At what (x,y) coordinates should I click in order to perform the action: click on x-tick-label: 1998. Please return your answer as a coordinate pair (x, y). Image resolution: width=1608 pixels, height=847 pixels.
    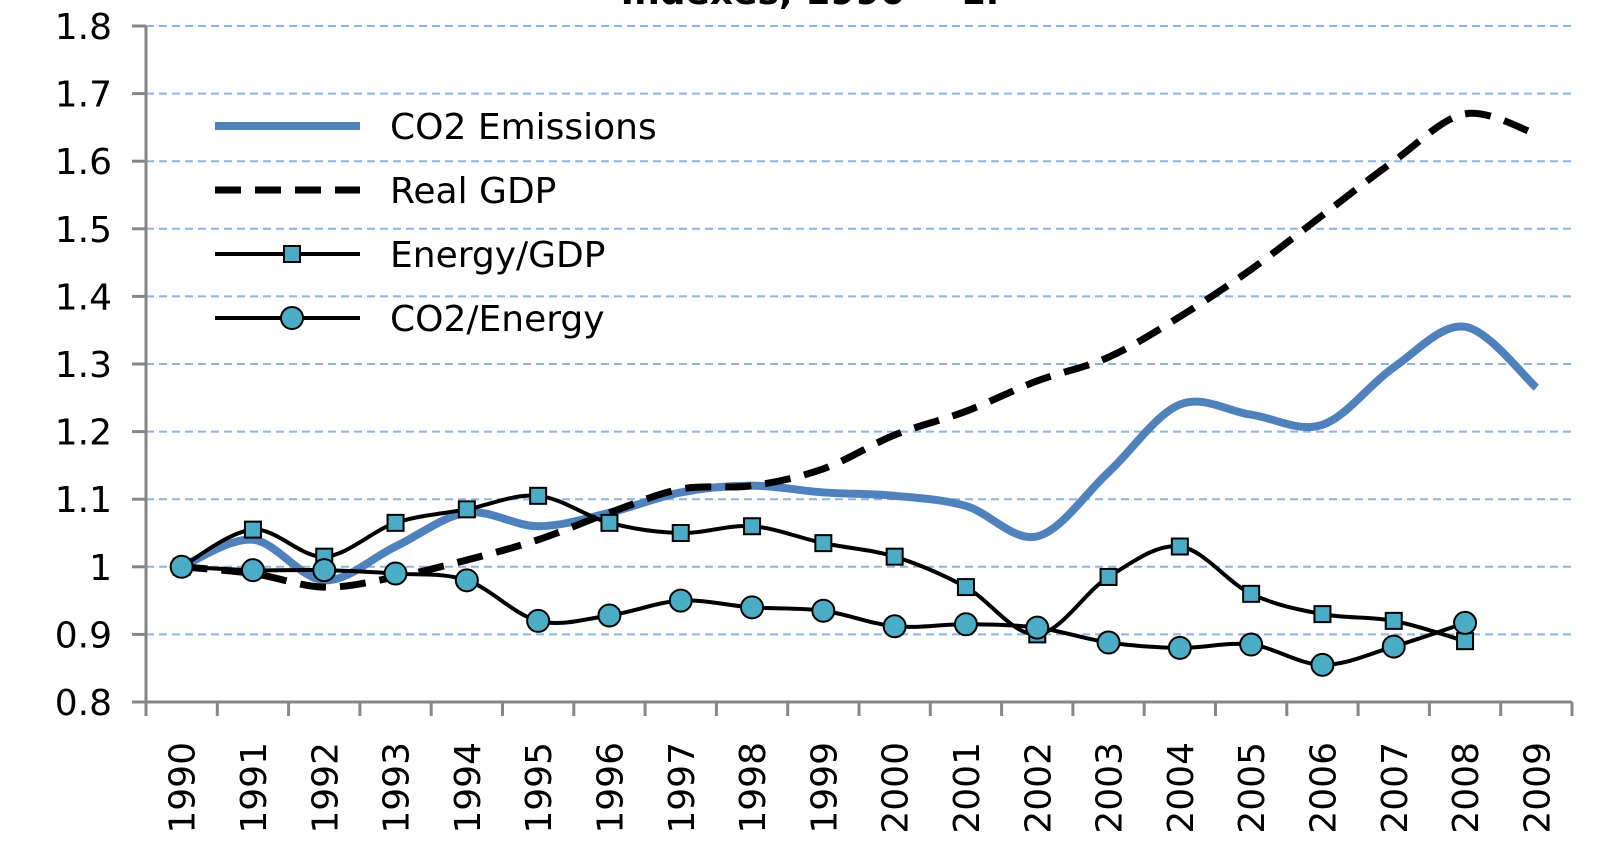
    Looking at the image, I should click on (753, 788).